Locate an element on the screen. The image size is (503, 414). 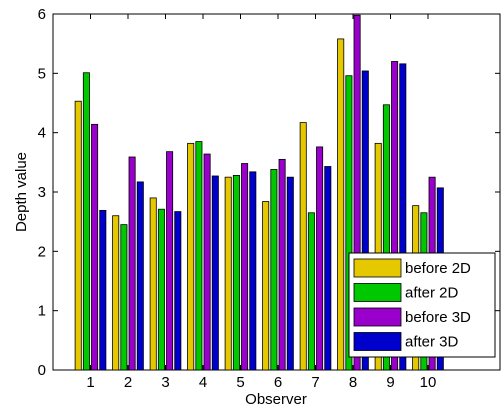
x-axis-label: Observer is located at coordinates (276, 399).